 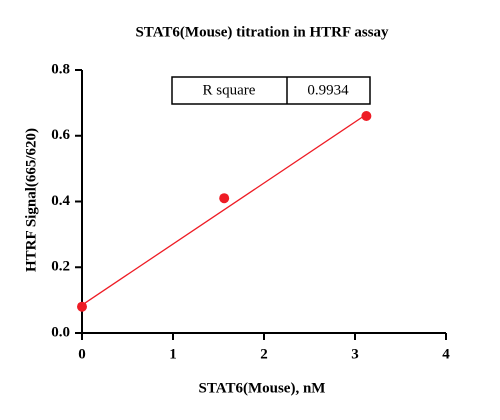 What do you see at coordinates (264, 354) in the screenshot?
I see `x-tick-label: 2` at bounding box center [264, 354].